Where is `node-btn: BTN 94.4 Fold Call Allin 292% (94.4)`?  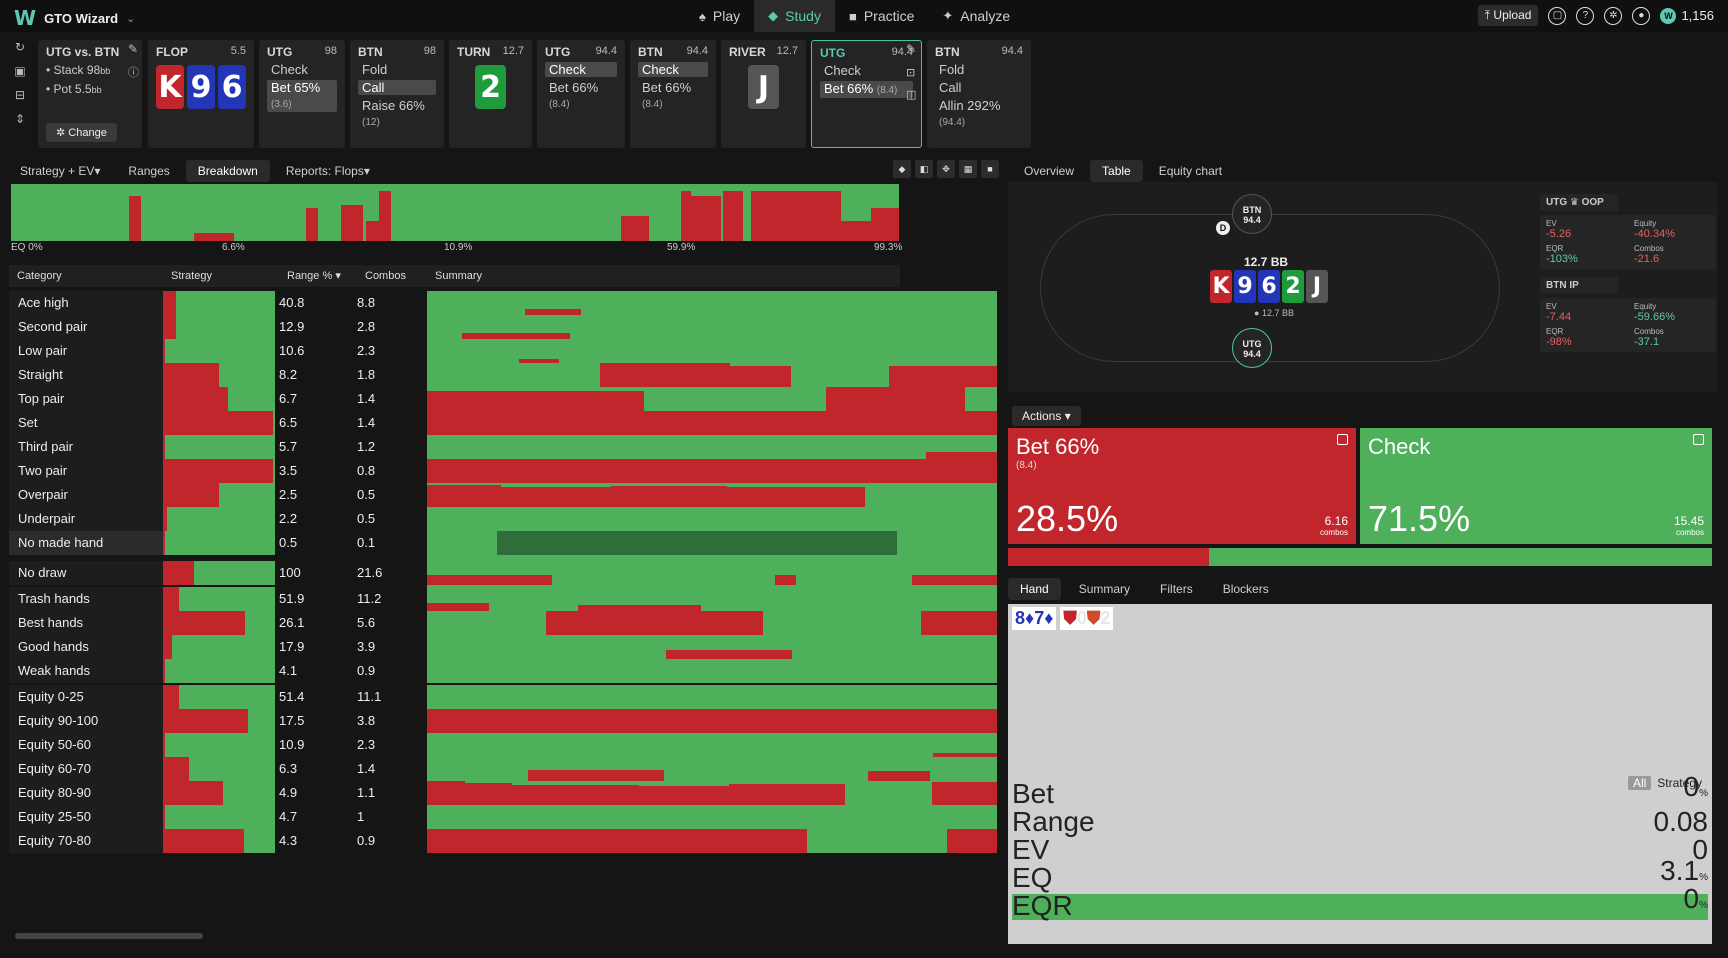 node-btn: BTN 94.4 Fold Call Allin 292% (94.4) is located at coordinates (979, 94).